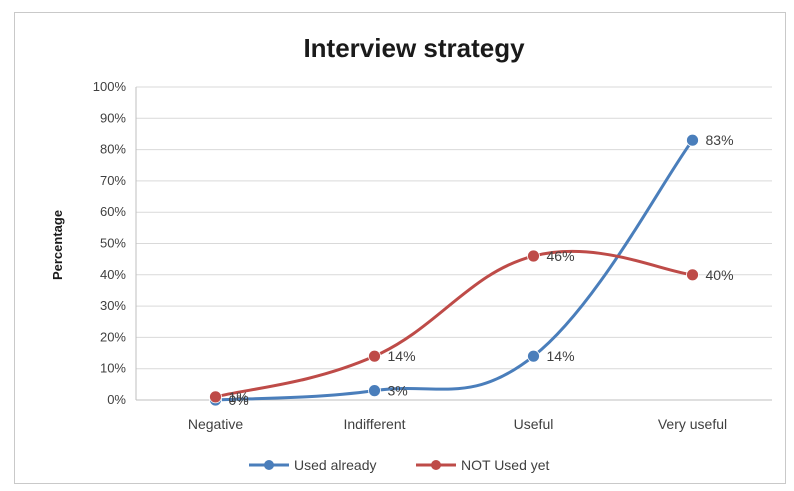  What do you see at coordinates (113, 117) in the screenshot?
I see `y-tick-label: 90%` at bounding box center [113, 117].